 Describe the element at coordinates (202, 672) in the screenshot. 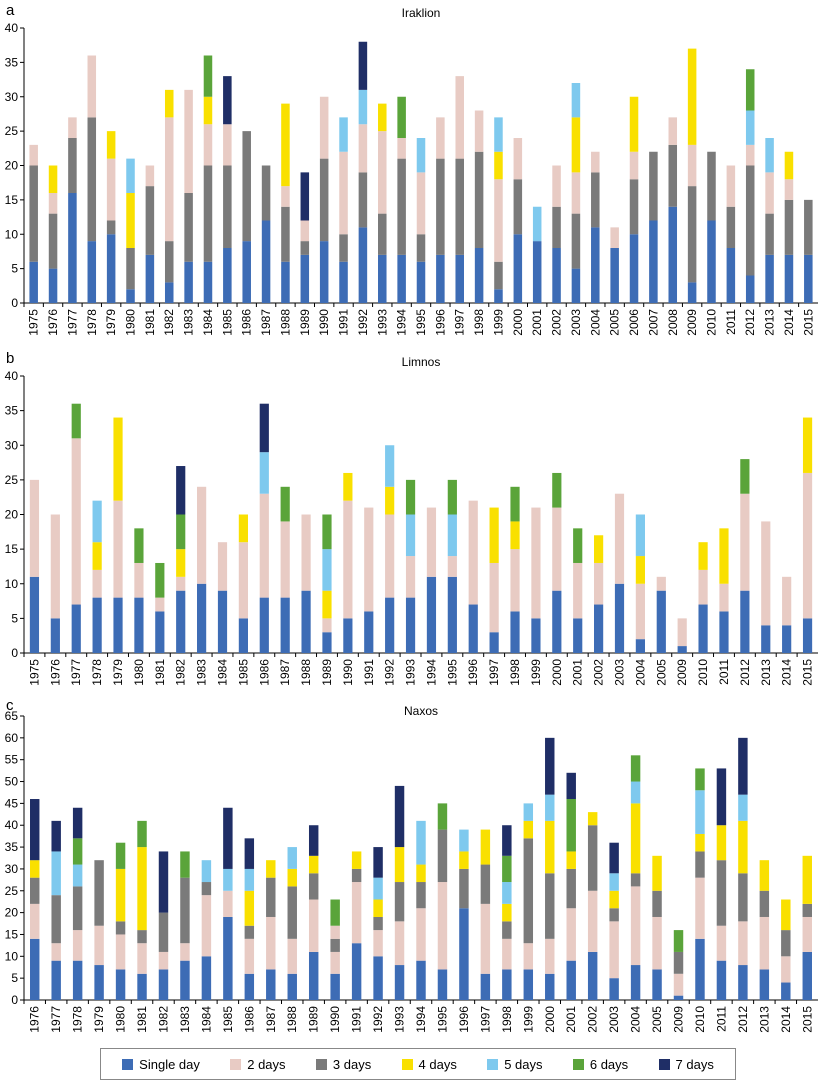

I see `x-tick-label: 1983` at that location.